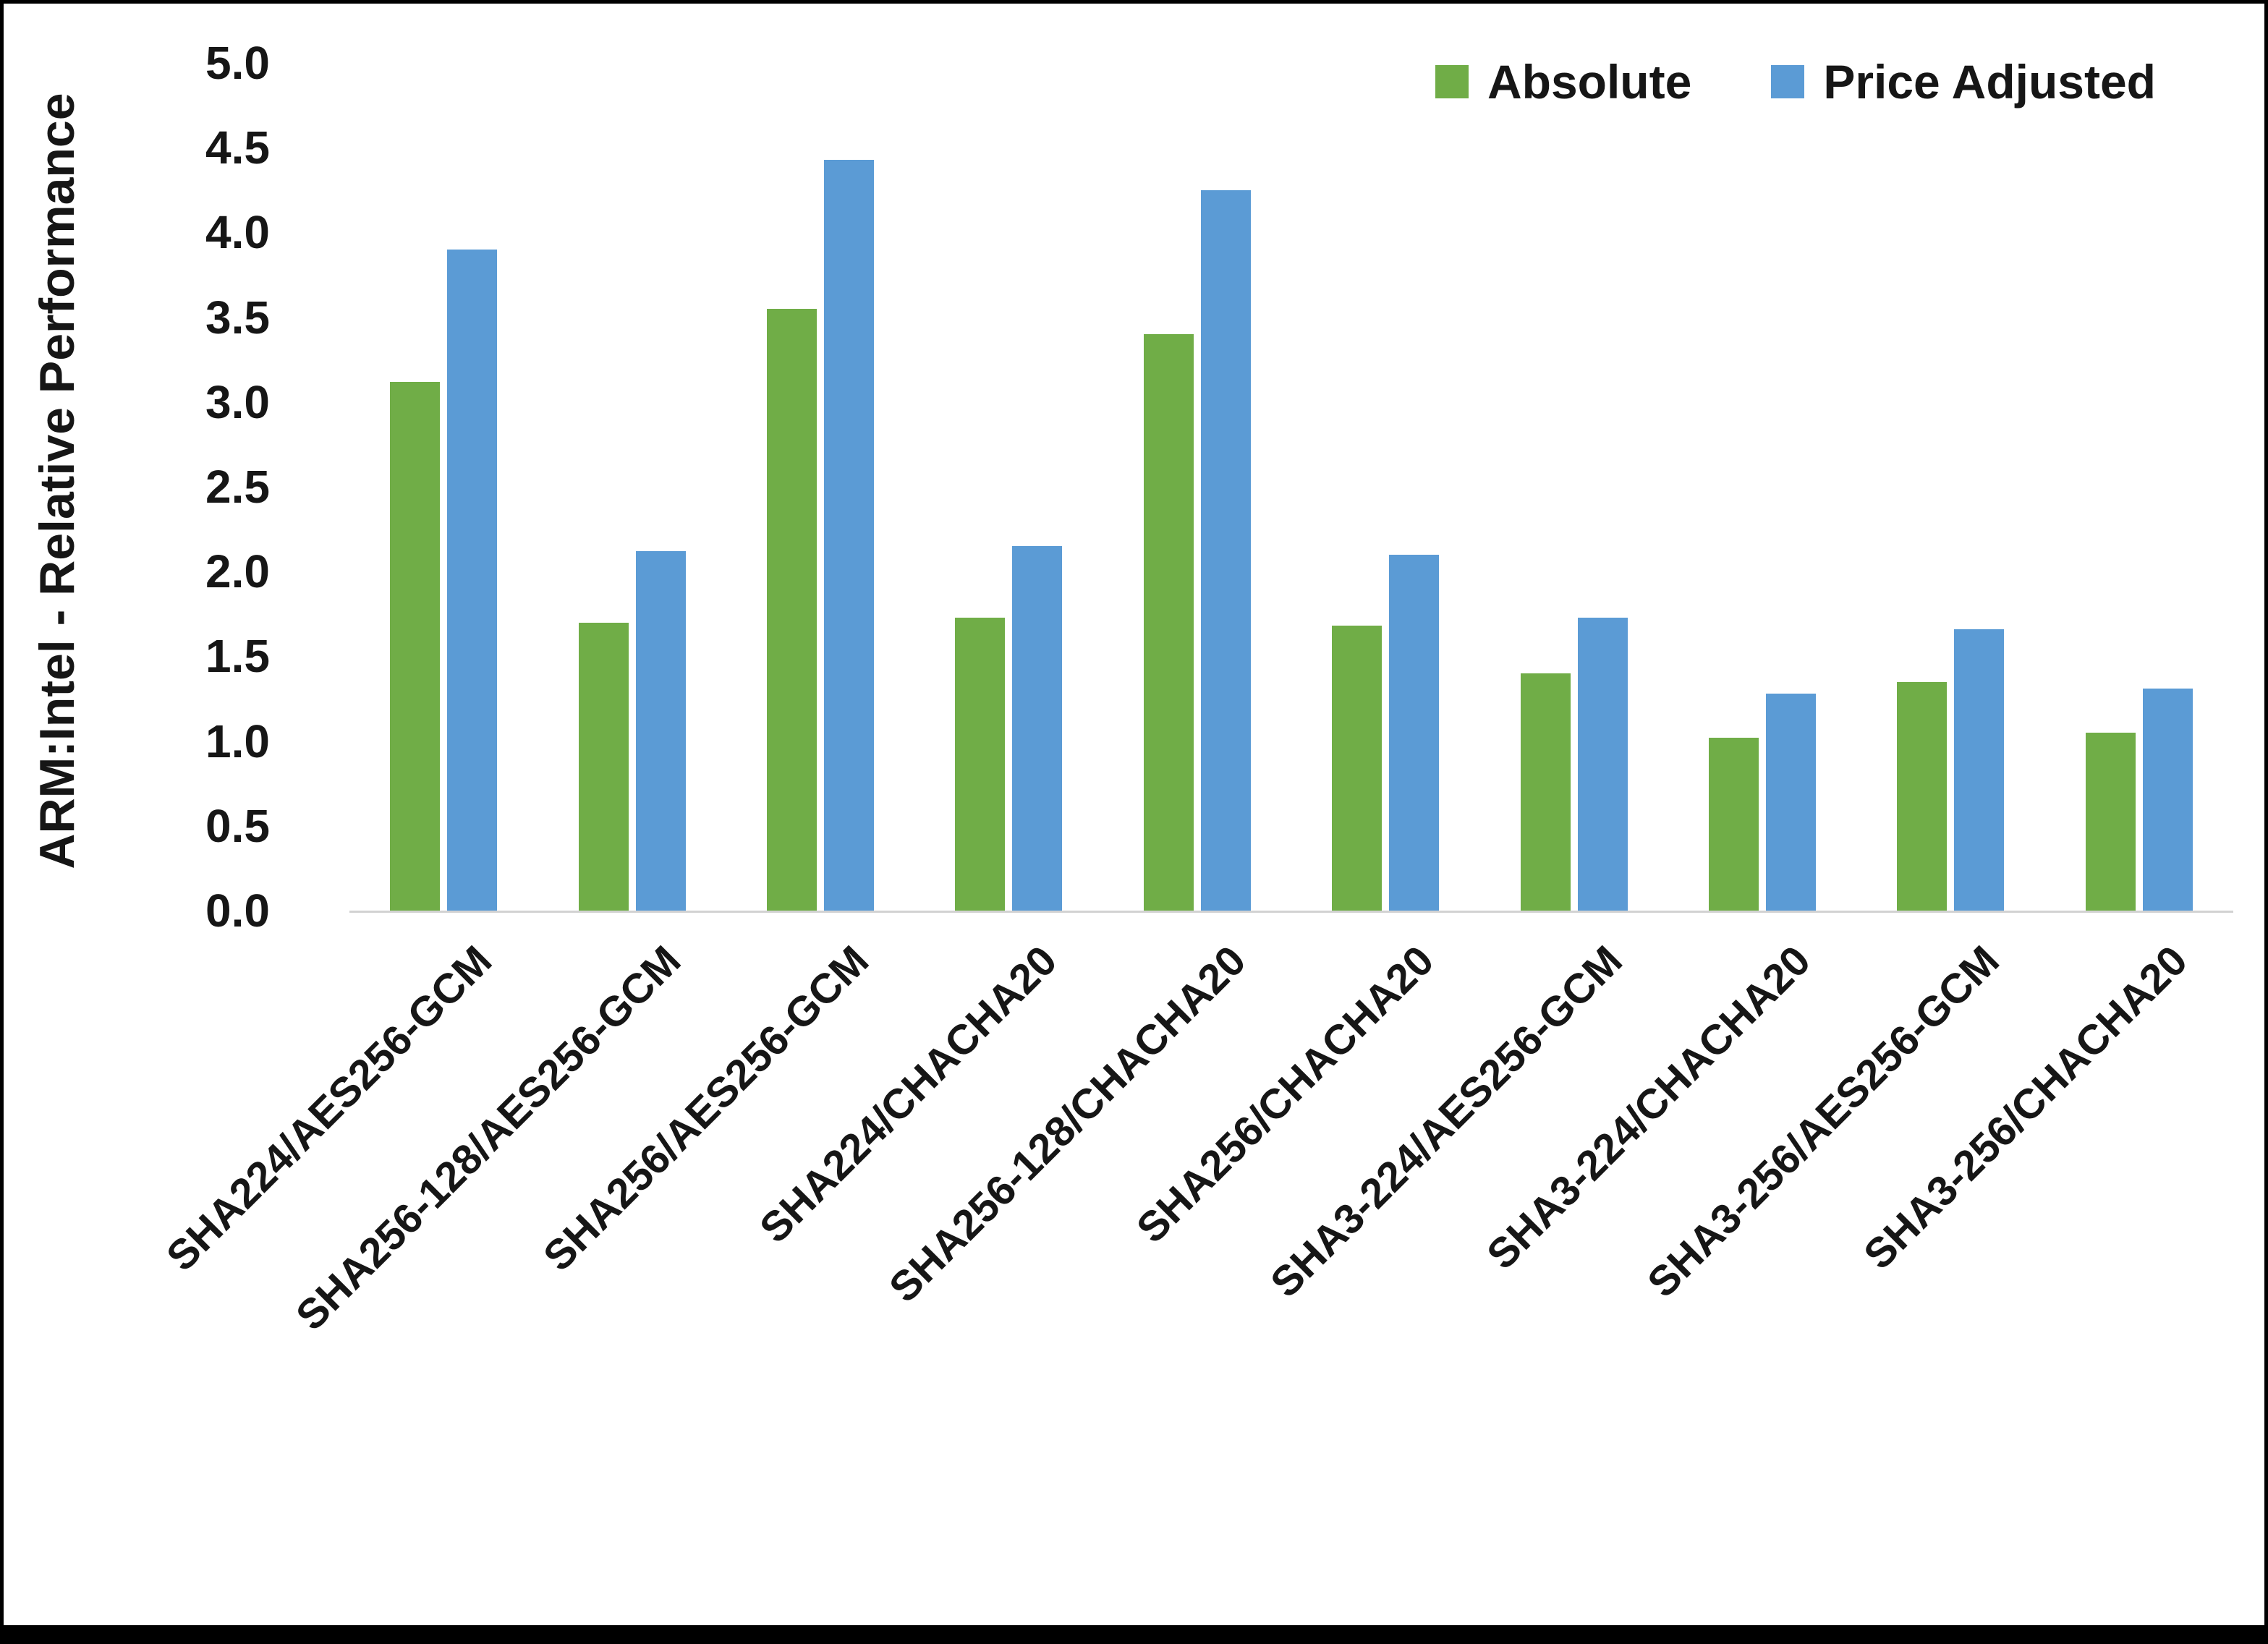 The width and height of the screenshot is (2268, 1644). Describe the element at coordinates (238, 148) in the screenshot. I see `y-tick-label: 4.5` at that location.